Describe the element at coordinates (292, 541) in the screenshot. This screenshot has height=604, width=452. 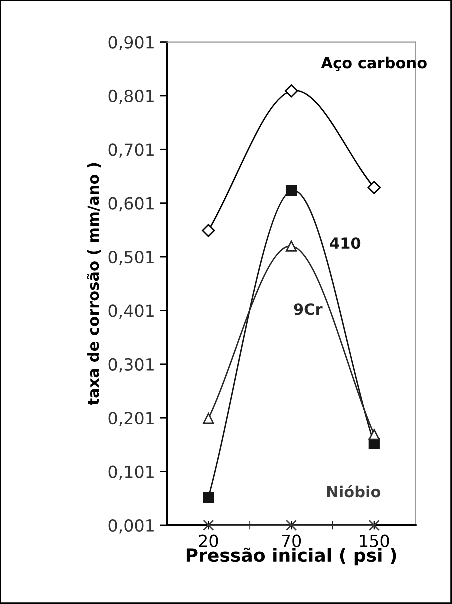
I see `x-tick-label: 70` at that location.